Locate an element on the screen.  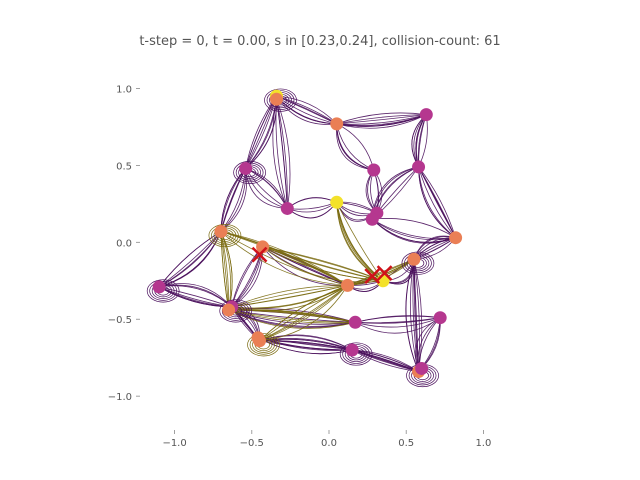
y-tick-label: −1.0 is located at coordinates (120, 397).